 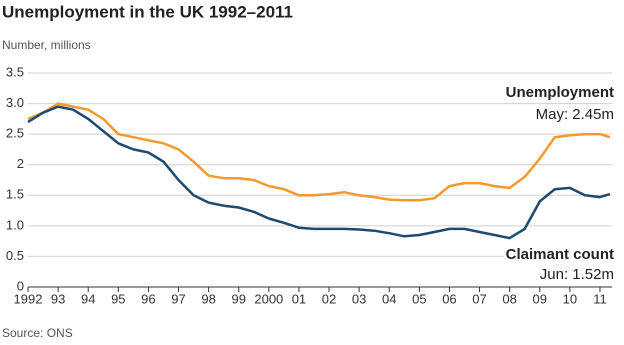 I want to click on x-tick-label: 99, so click(x=238, y=298).